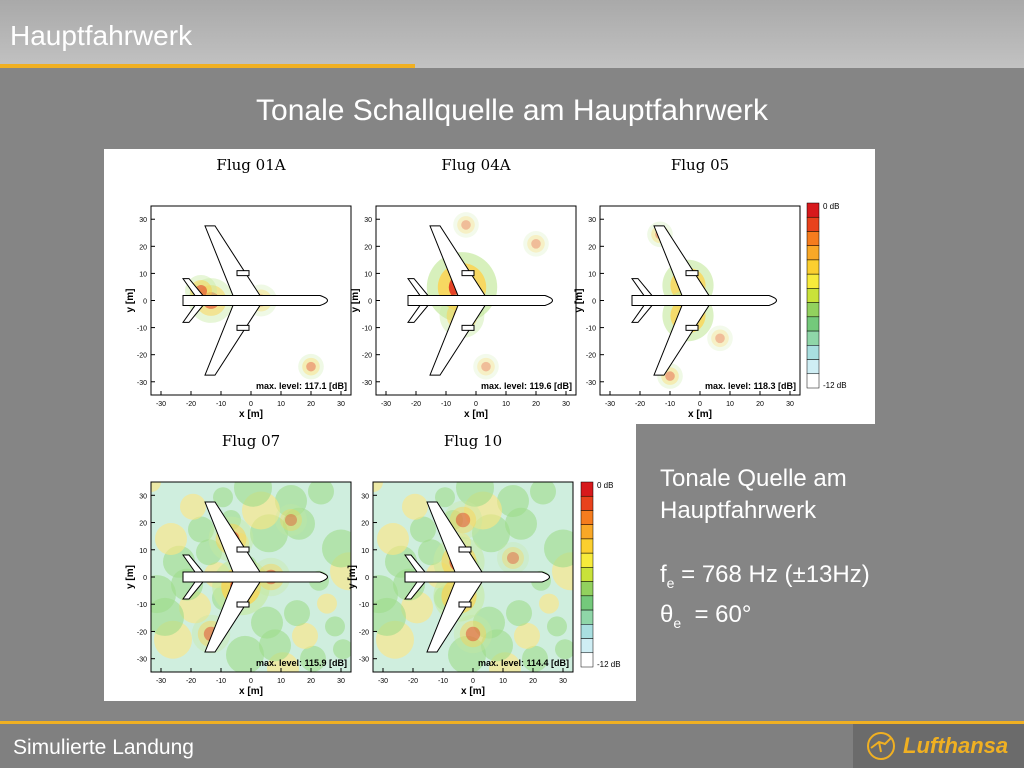 This screenshot has width=1024, height=768. Describe the element at coordinates (101, 35) in the screenshot. I see `header-title: Hauptfahrwerk` at that location.